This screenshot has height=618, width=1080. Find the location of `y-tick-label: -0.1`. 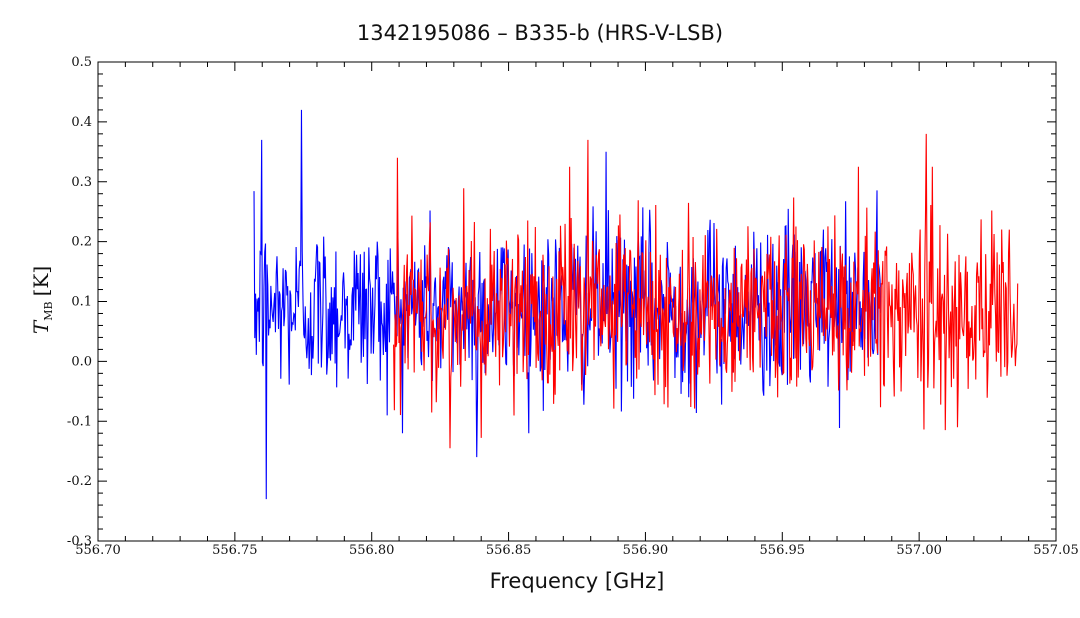

y-tick-label: -0.1 is located at coordinates (79, 421).